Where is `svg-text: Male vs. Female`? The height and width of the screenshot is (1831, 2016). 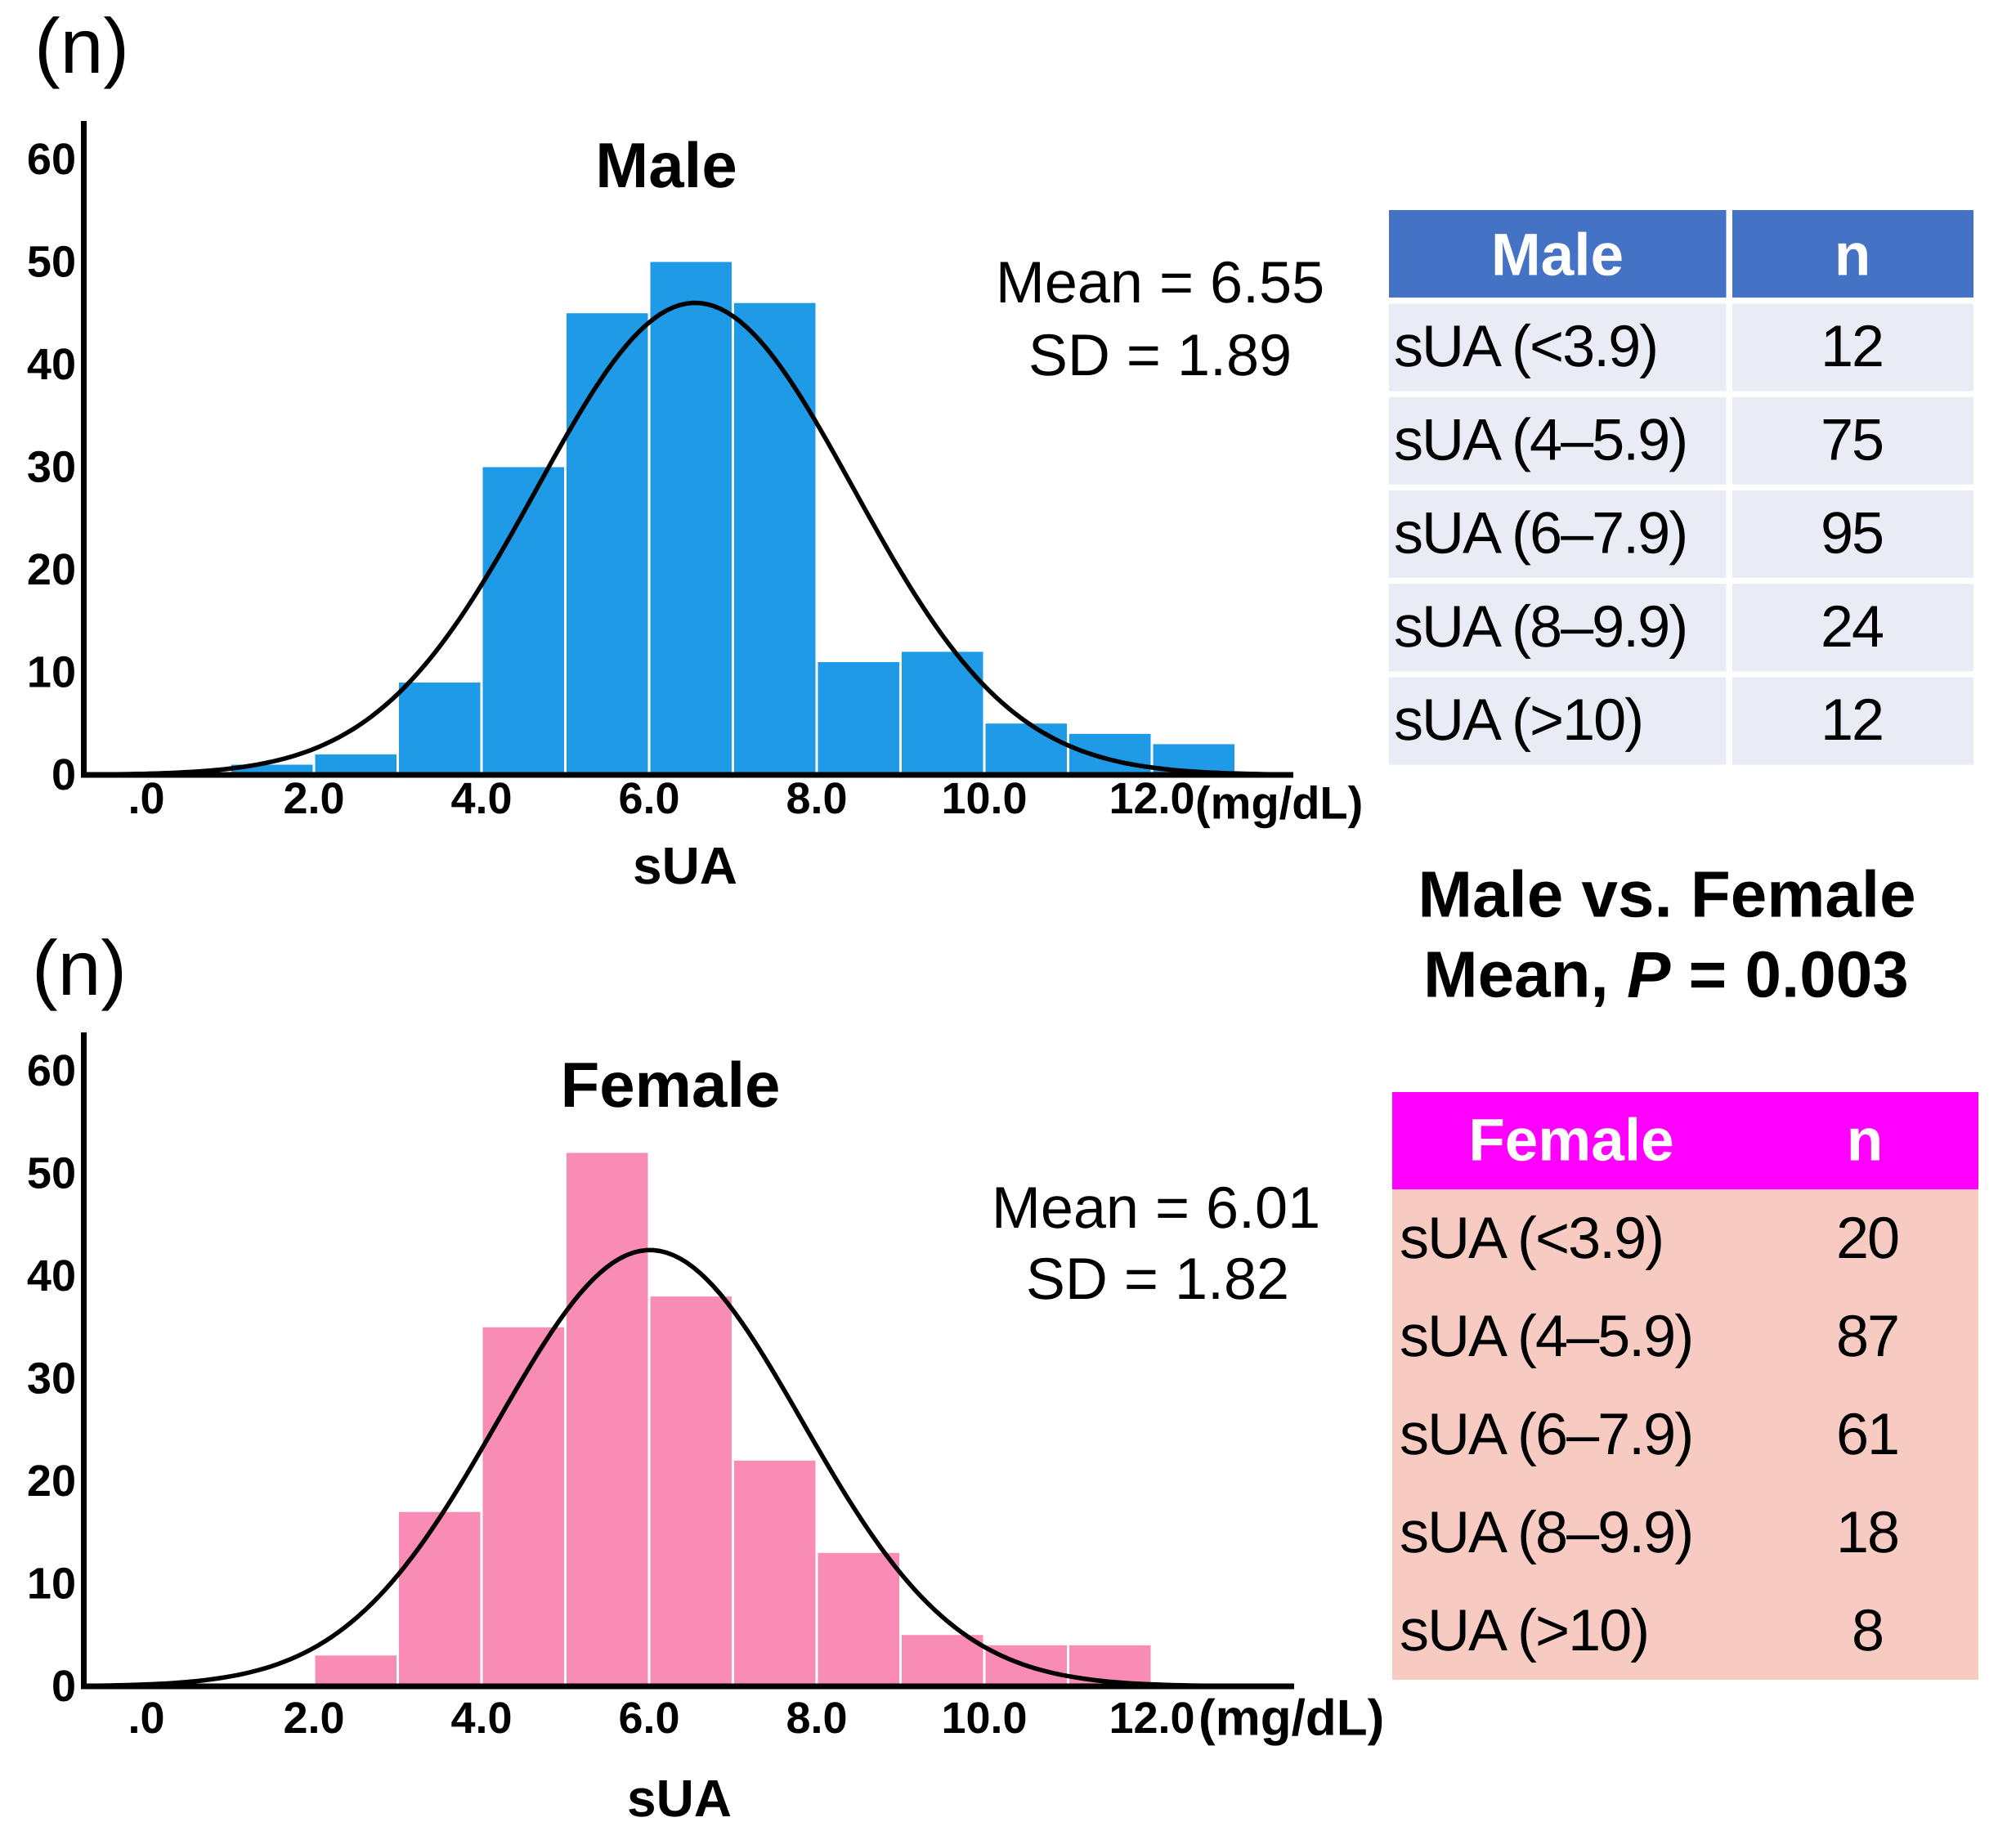 svg-text: Male vs. Female is located at coordinates (1667, 894).